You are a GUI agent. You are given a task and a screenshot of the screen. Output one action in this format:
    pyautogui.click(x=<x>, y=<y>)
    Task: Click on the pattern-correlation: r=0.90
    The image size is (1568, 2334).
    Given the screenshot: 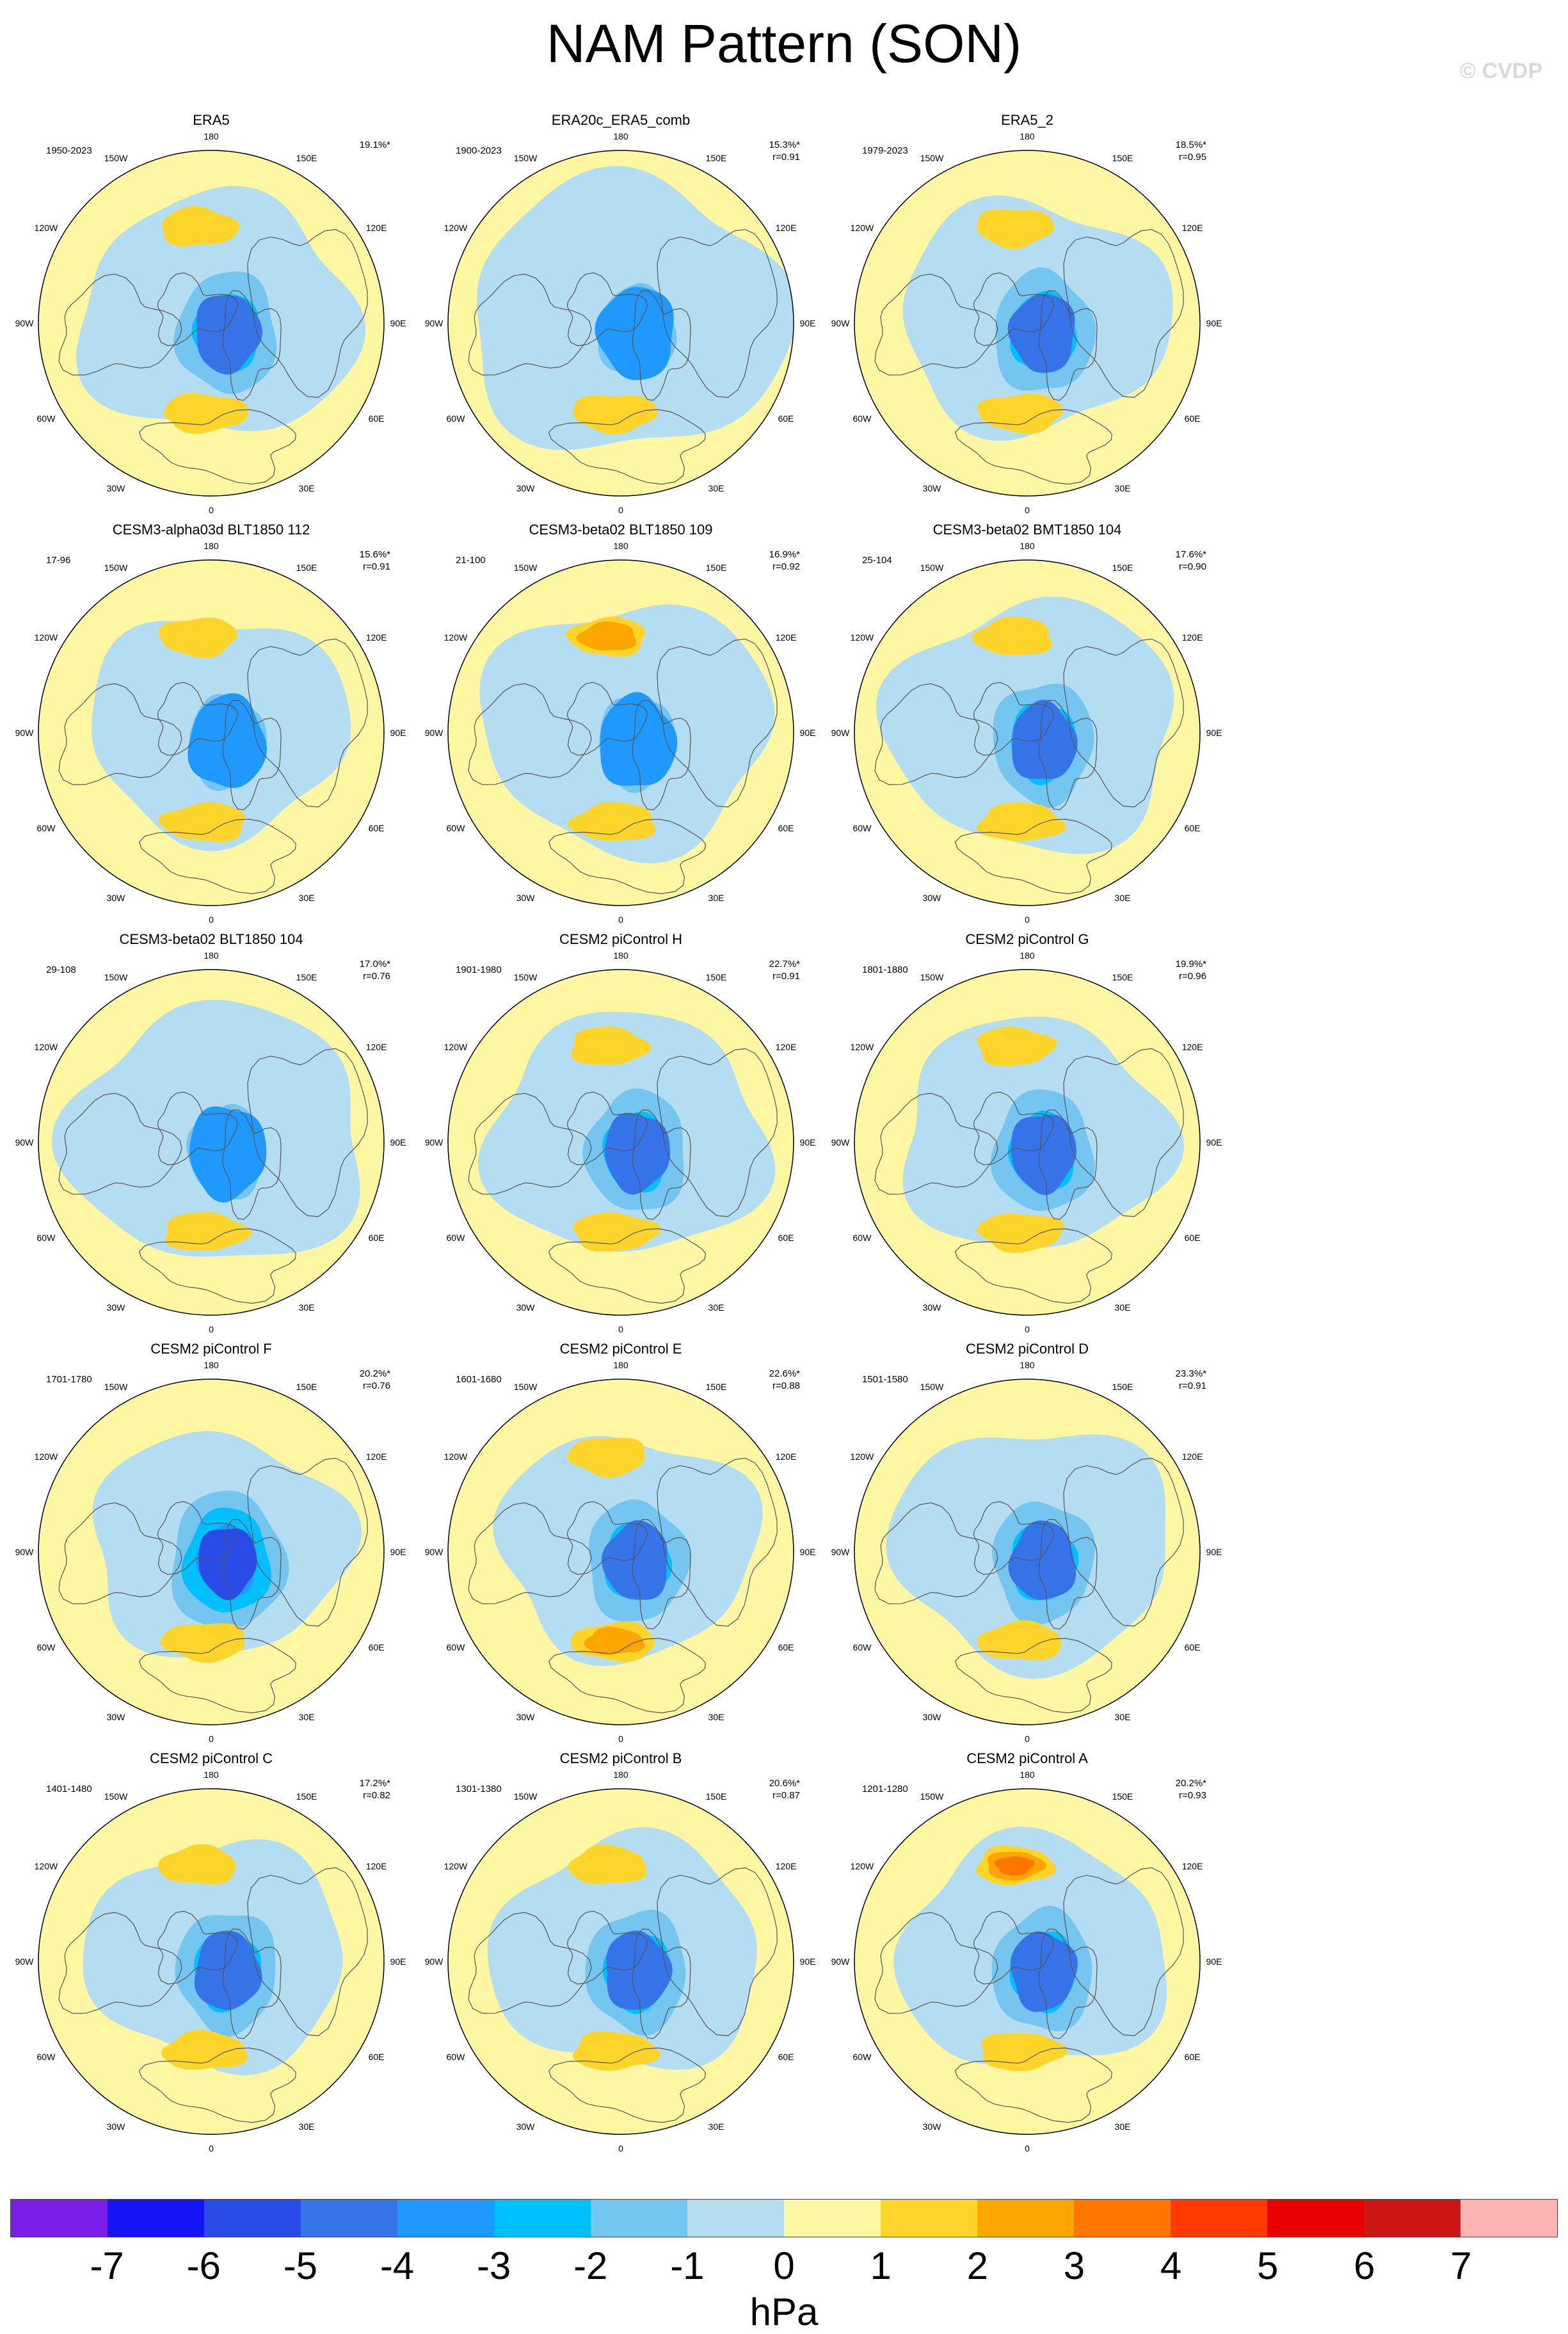 What is the action you would take?
    pyautogui.click(x=1192, y=566)
    